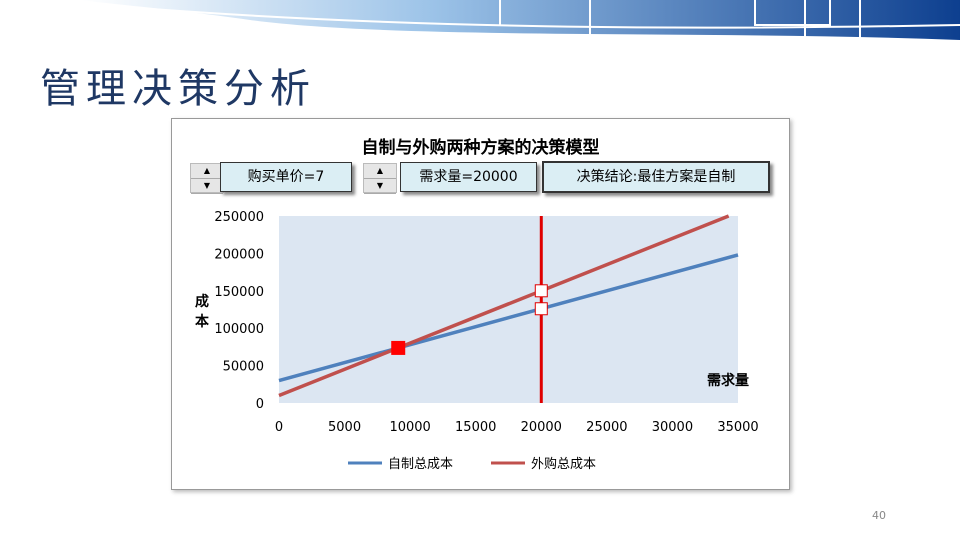 The image size is (960, 540). What do you see at coordinates (239, 329) in the screenshot?
I see `y-tick-label: 100000` at bounding box center [239, 329].